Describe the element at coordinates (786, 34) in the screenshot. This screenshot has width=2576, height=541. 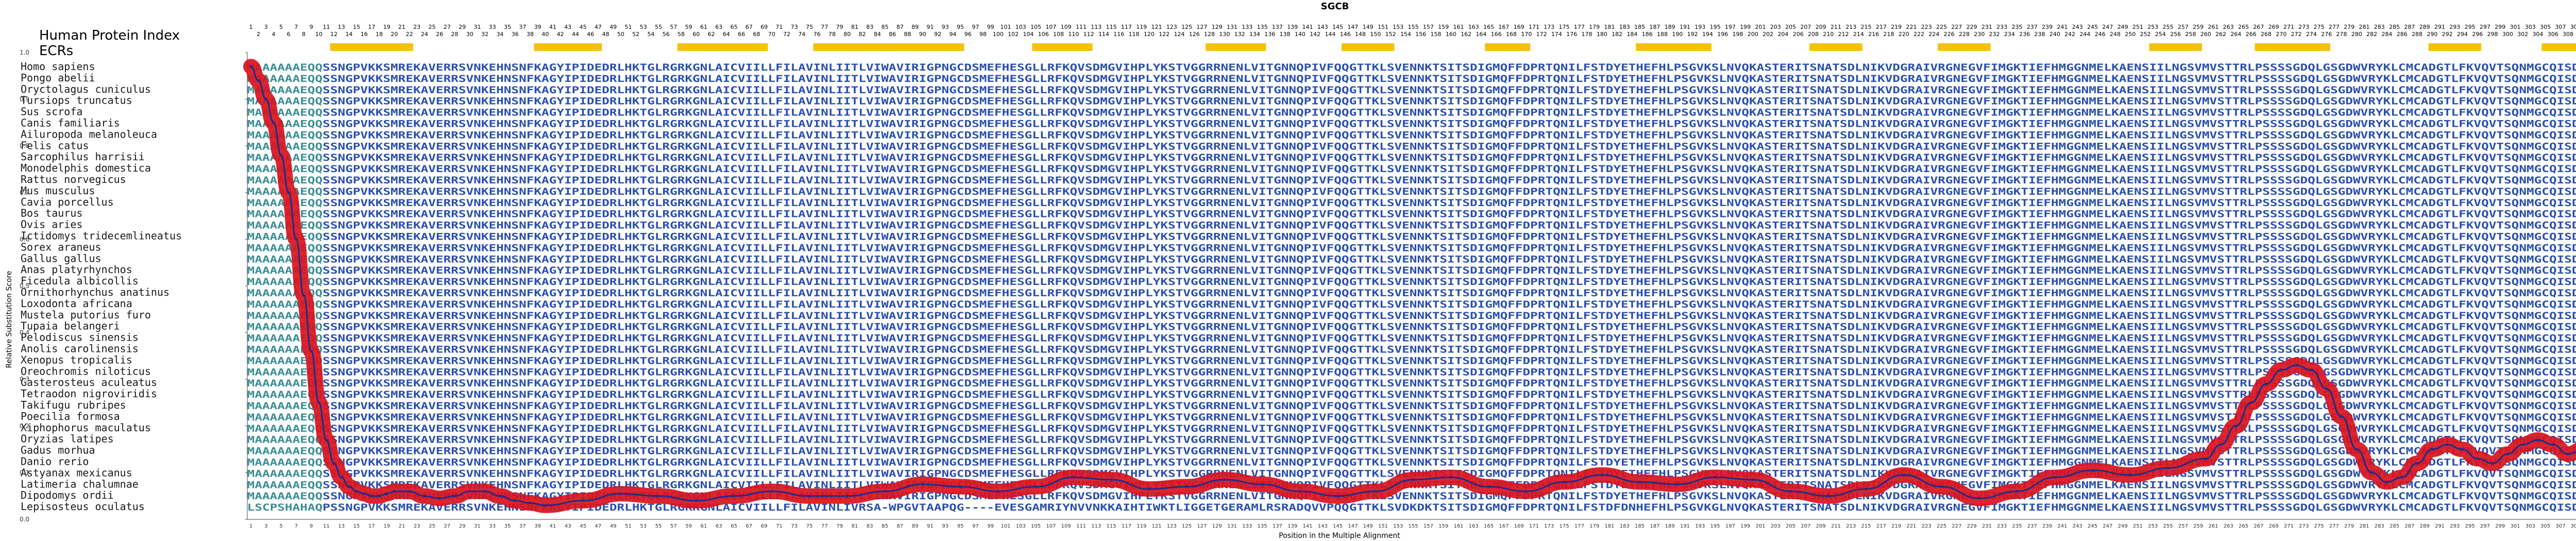
I see `protein-index-tick: 72` at that location.